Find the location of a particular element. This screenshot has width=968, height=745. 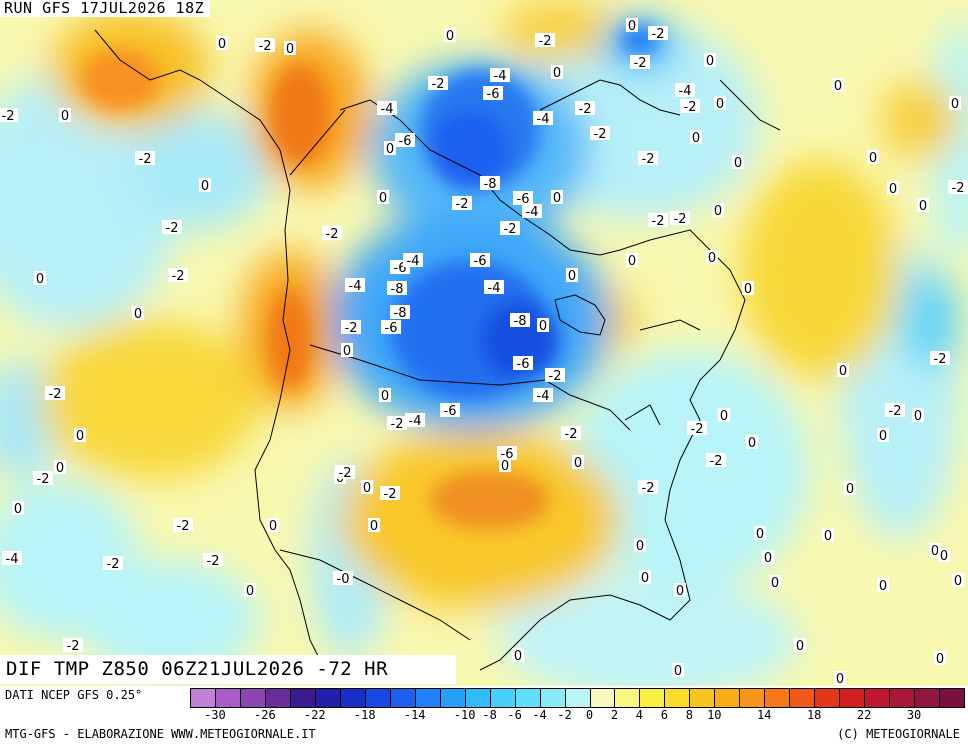

legend-tick: -10 is located at coordinates (464, 715).